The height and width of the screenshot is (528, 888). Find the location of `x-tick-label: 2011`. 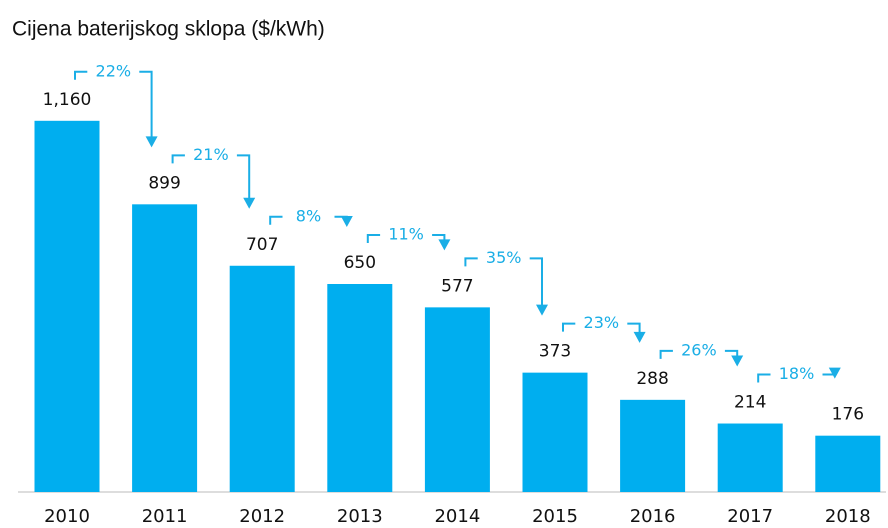

x-tick-label: 2011 is located at coordinates (165, 516).